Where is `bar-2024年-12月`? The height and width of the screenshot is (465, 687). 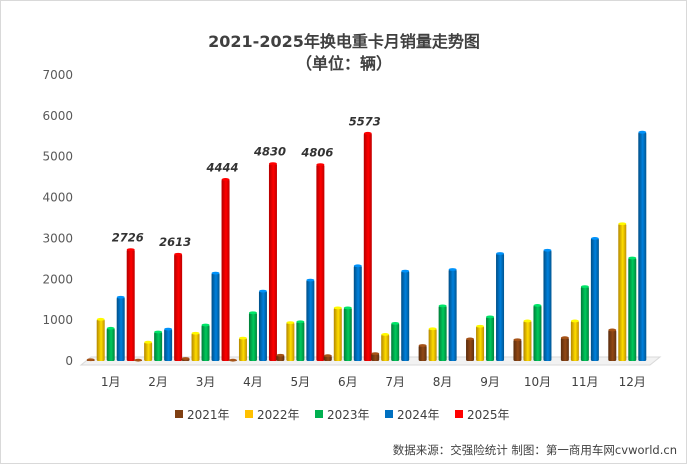 bar-2024年-12月 is located at coordinates (642, 246).